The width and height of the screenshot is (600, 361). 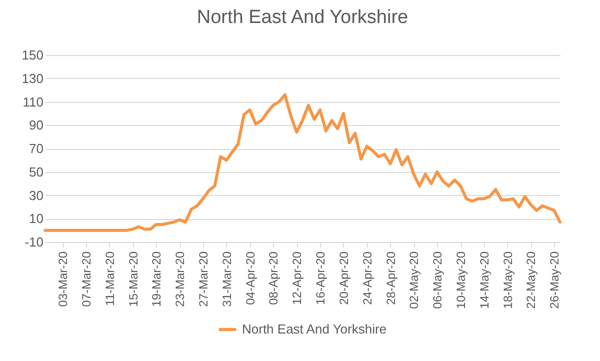 I want to click on x-tick-label: 22-May-20, so click(x=531, y=280).